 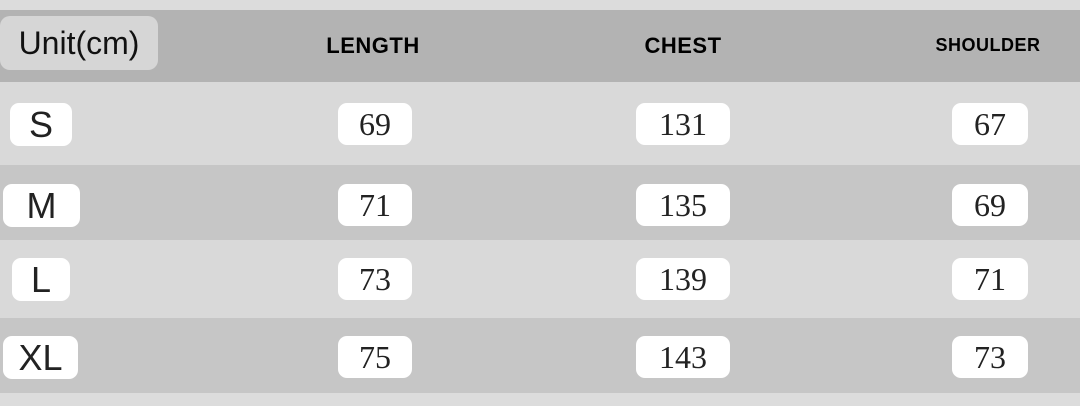 I want to click on unit-label: Unit(cm), so click(x=79, y=43).